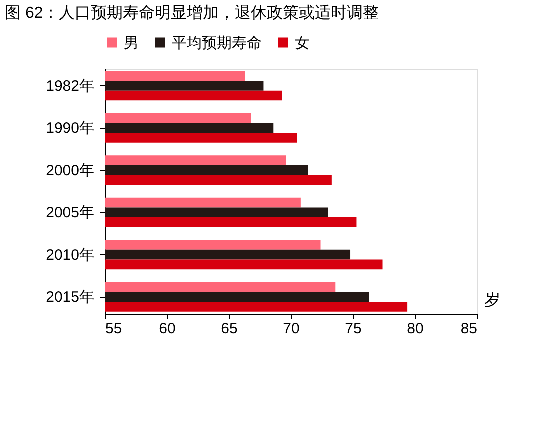  Describe the element at coordinates (291, 329) in the screenshot. I see `x-tick-label: 70` at that location.